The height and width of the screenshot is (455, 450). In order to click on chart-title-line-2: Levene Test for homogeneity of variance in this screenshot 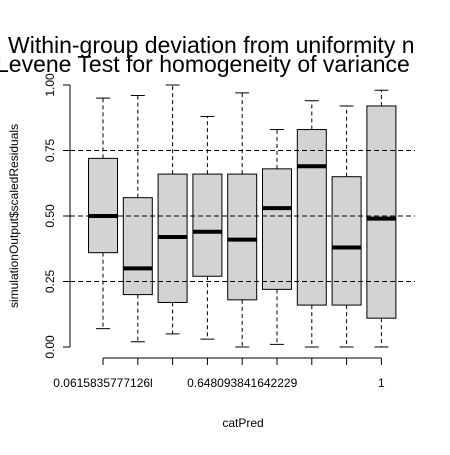, I will do `click(205, 64)`.